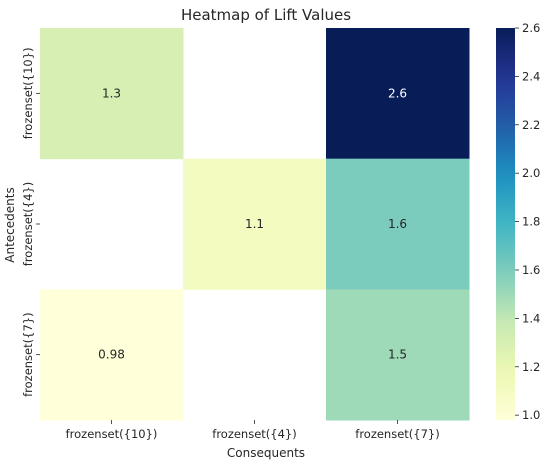  I want to click on cell-value-label: 1.1, so click(254, 224).